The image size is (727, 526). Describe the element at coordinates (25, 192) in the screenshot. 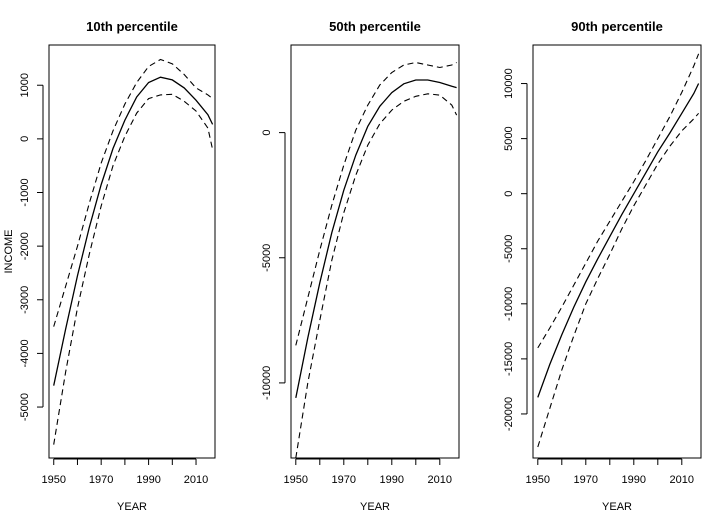

I see `y-tick-label: -1000` at that location.